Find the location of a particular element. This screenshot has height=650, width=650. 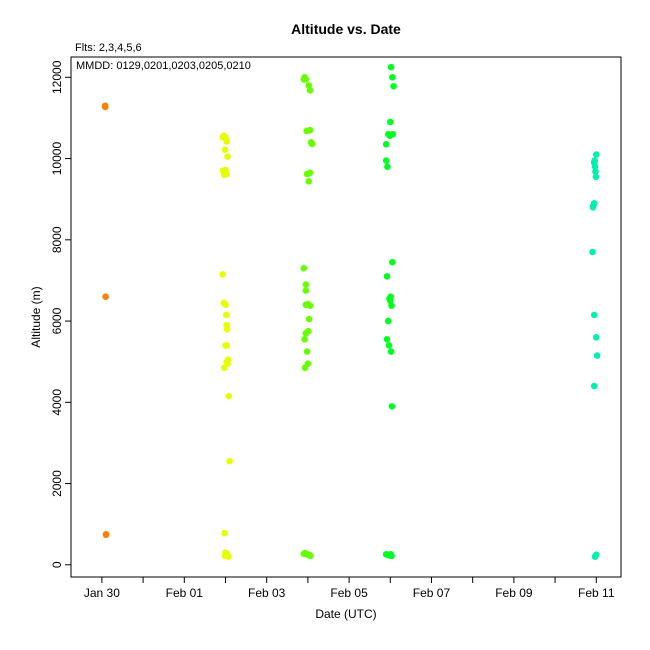

x-tick-label: Feb 01 is located at coordinates (185, 593).